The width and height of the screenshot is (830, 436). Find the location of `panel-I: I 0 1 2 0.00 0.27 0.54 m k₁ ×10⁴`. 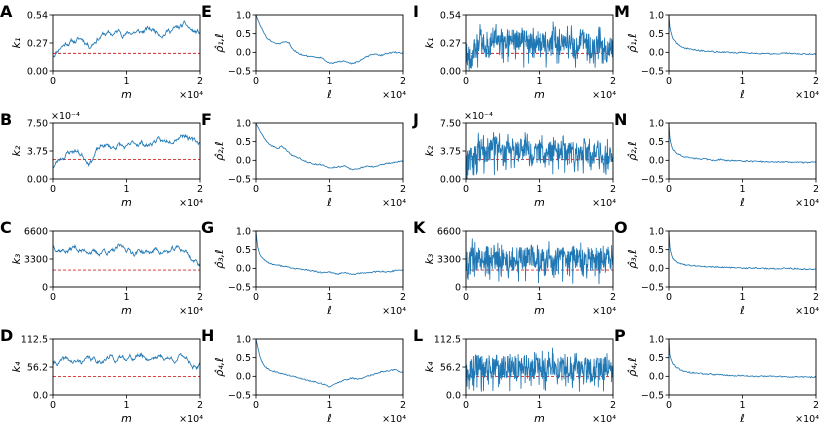

panel-I: I 0 1 2 0.00 0.27 0.54 m k₁ ×10⁴ is located at coordinates (514, 51).